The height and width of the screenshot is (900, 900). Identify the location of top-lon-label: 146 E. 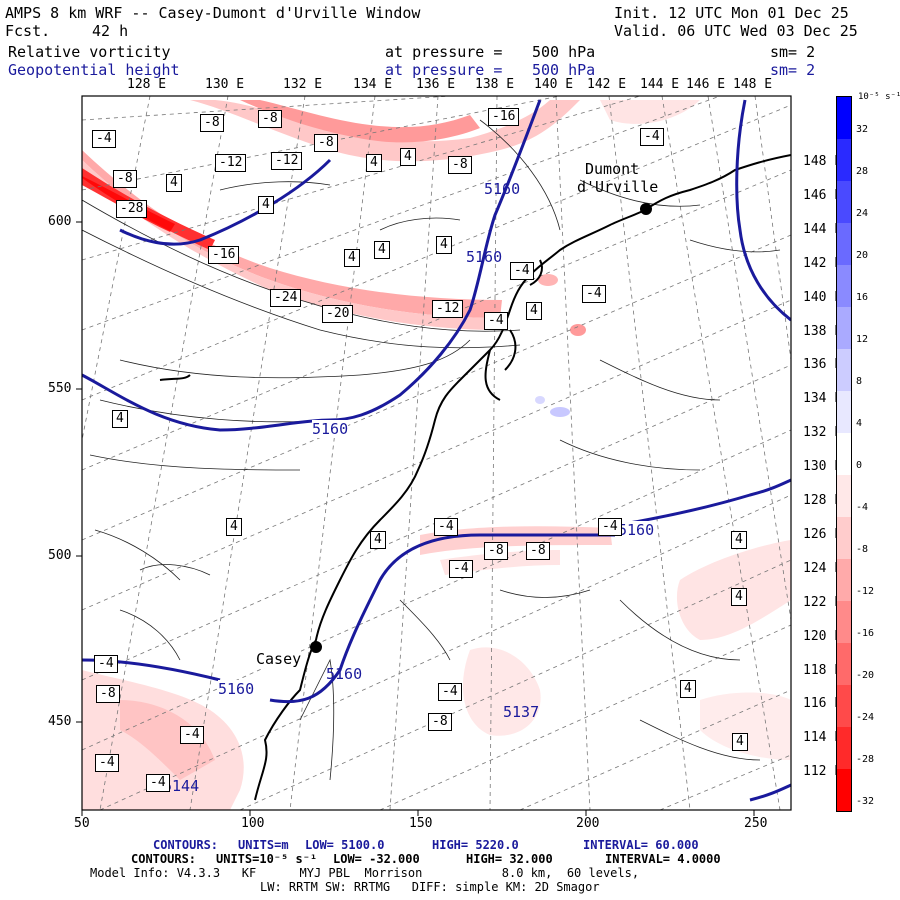
(706, 84).